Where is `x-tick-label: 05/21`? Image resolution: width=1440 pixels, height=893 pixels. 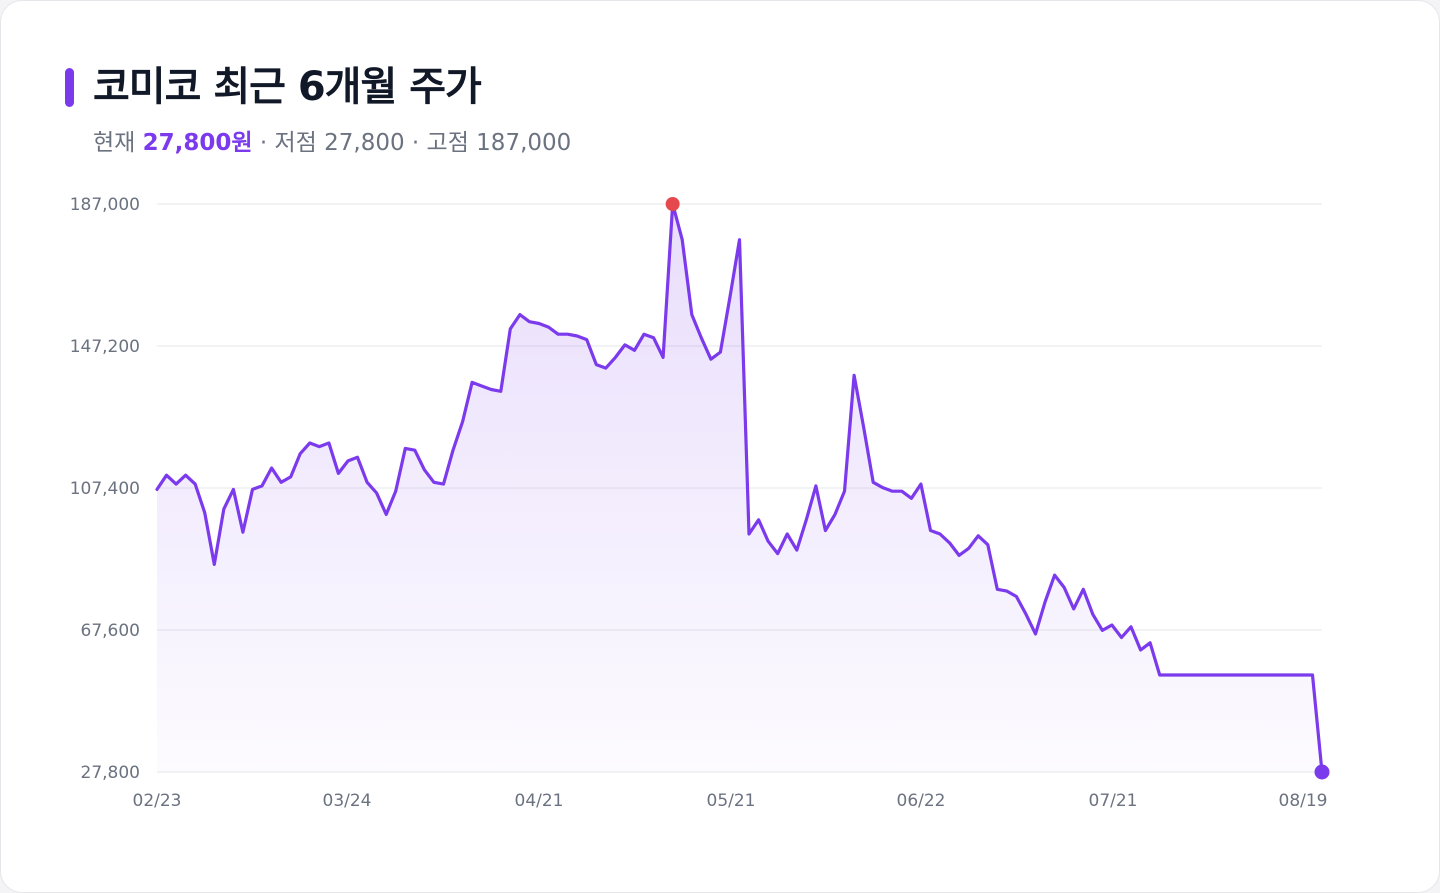 x-tick-label: 05/21 is located at coordinates (731, 801).